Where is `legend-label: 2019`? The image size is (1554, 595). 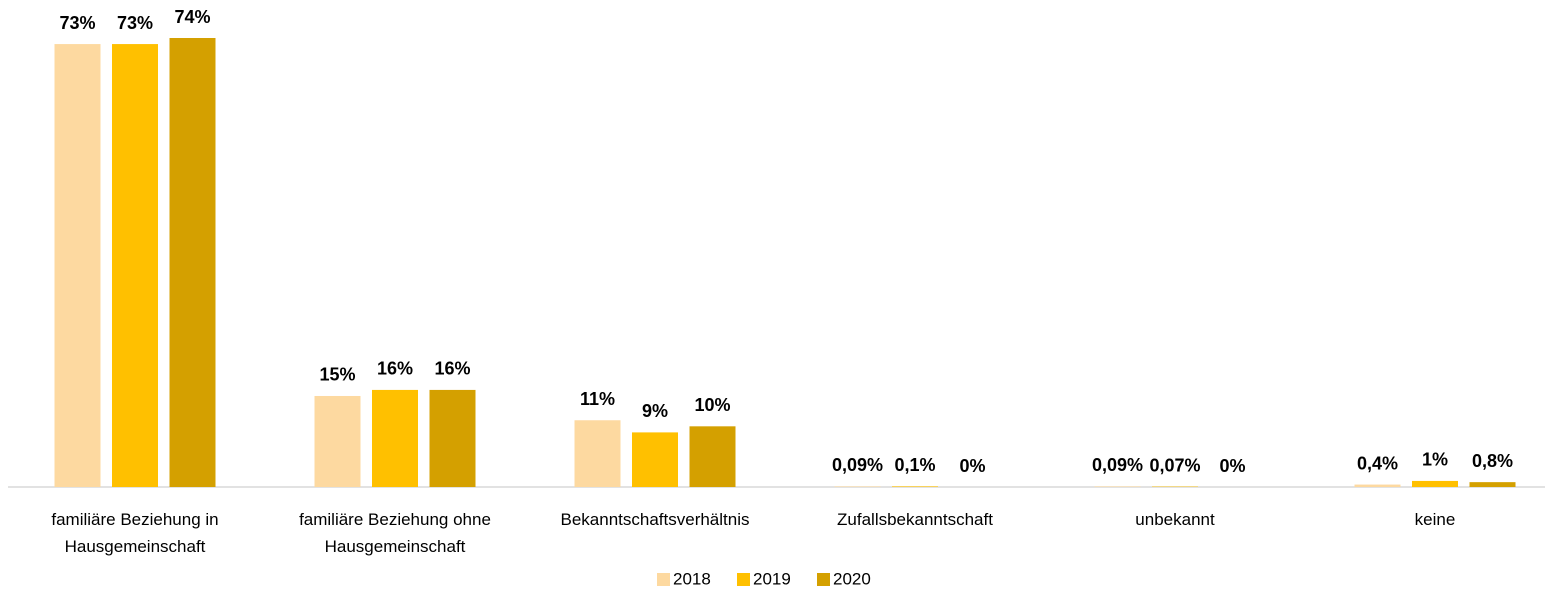 legend-label: 2019 is located at coordinates (772, 578).